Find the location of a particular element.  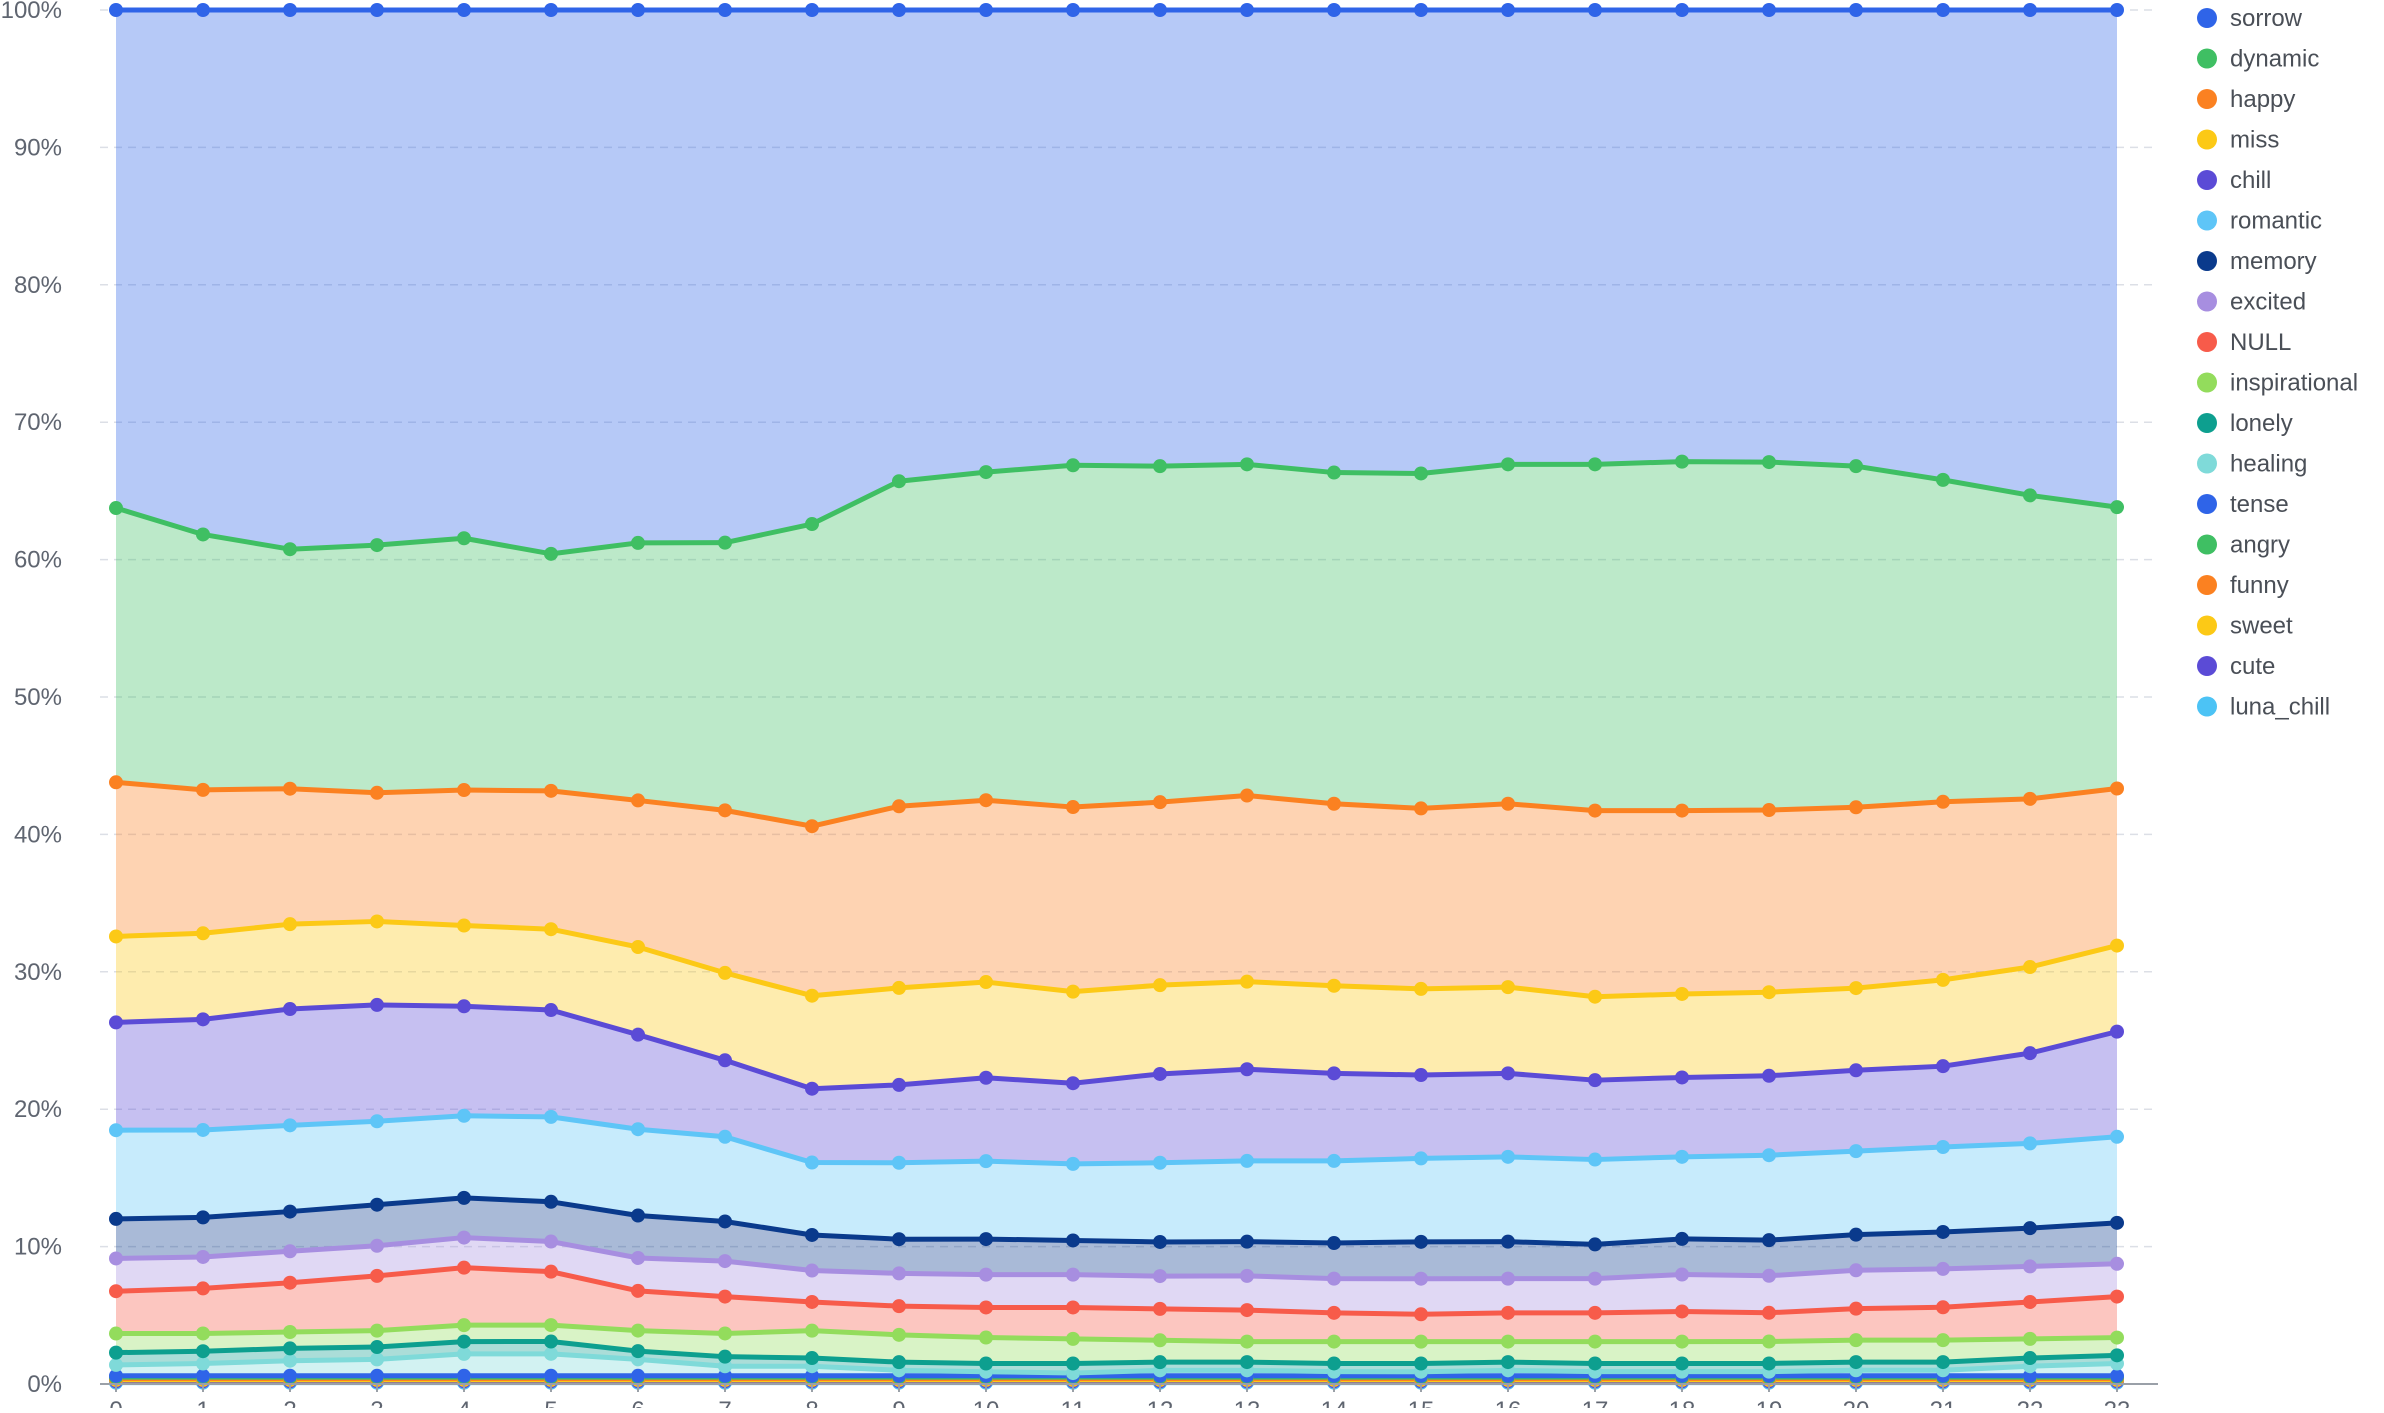

legend-item-inspirational: inspirational is located at coordinates (2277, 383).